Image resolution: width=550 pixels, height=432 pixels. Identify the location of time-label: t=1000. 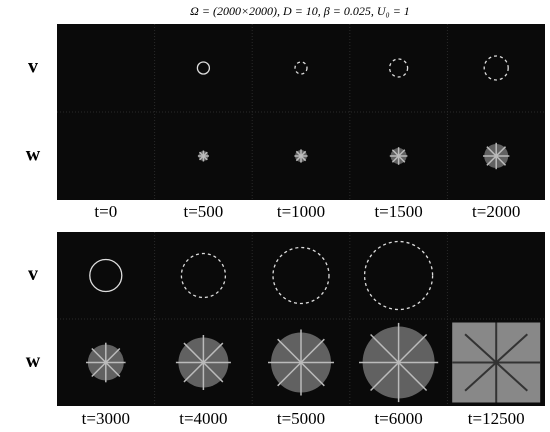
(301, 211).